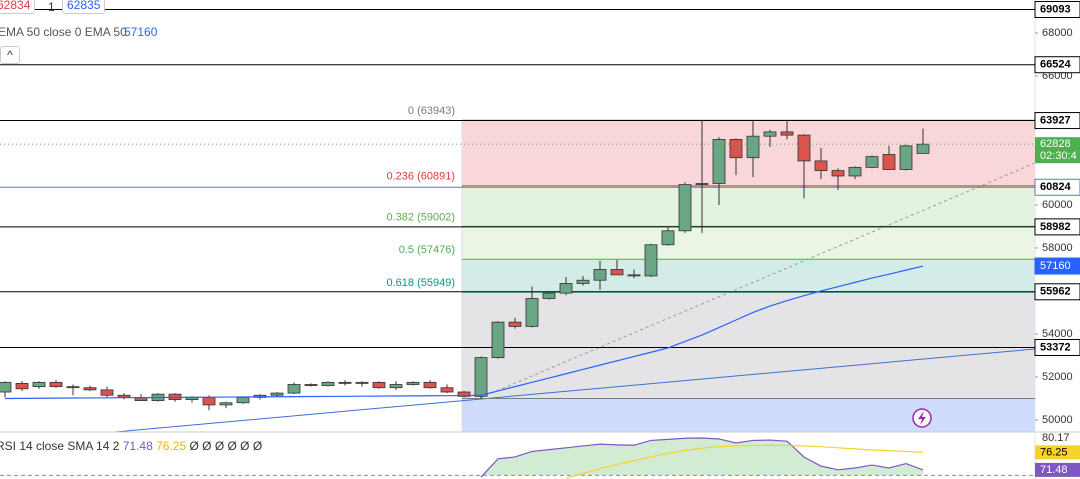 The width and height of the screenshot is (1080, 479). What do you see at coordinates (60, 446) in the screenshot?
I see `rsi-legend-label: RSI 14 close SMA 14 2` at bounding box center [60, 446].